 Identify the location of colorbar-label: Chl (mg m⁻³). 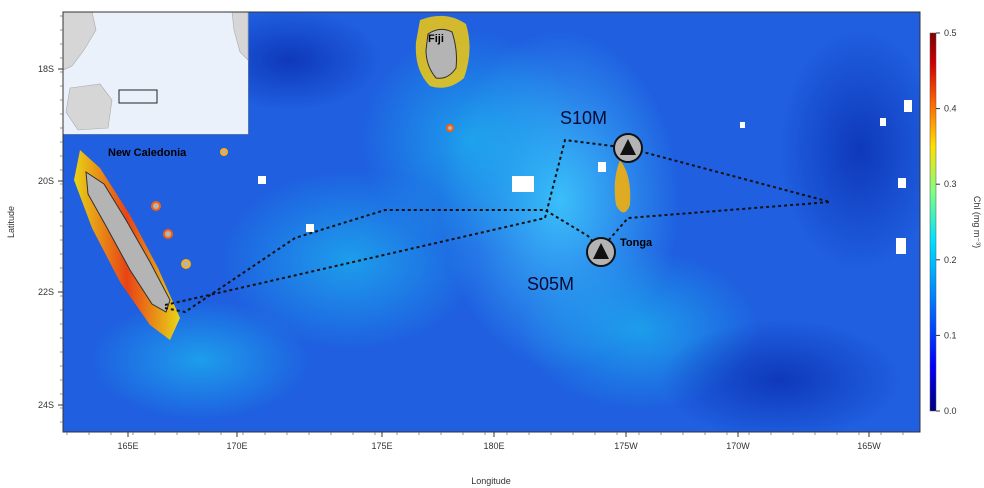
(977, 222).